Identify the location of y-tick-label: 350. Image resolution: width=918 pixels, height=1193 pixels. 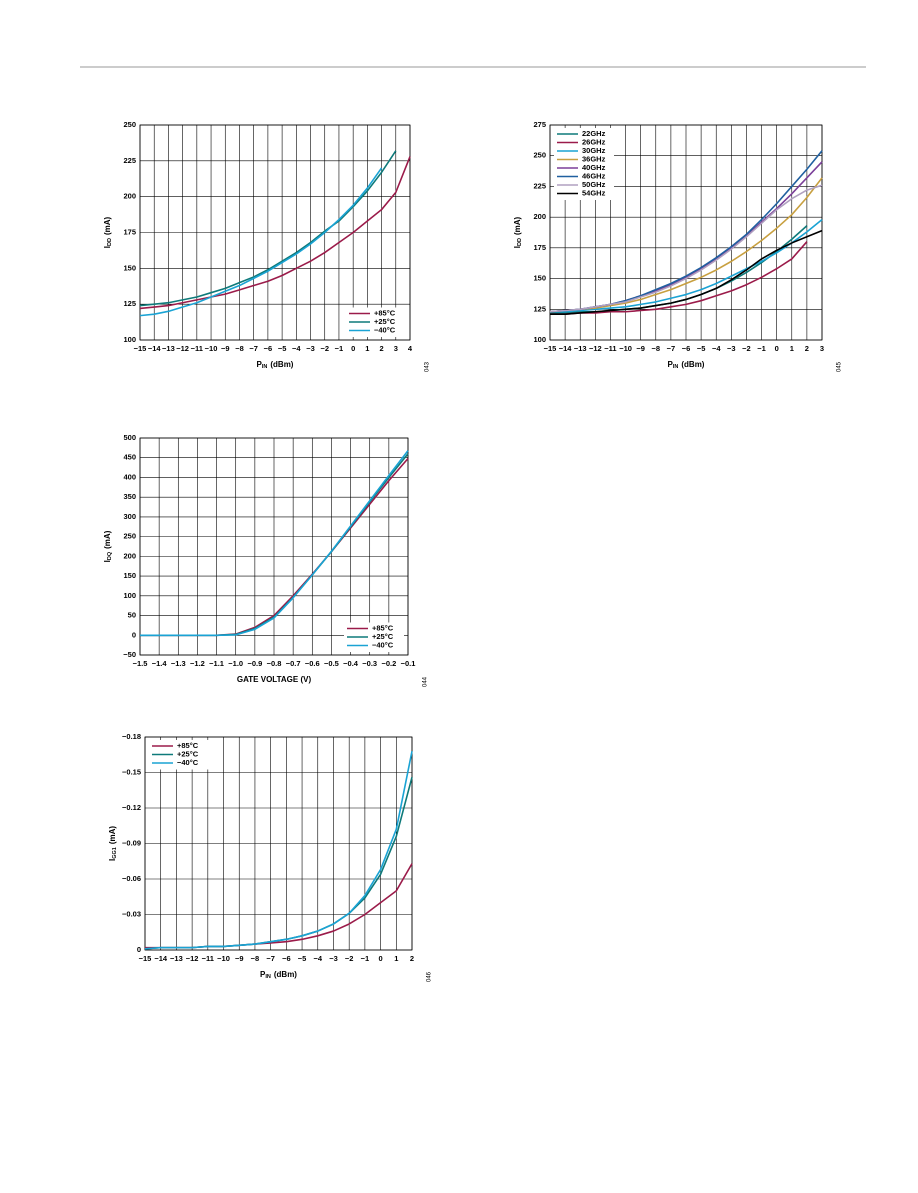
(129, 496).